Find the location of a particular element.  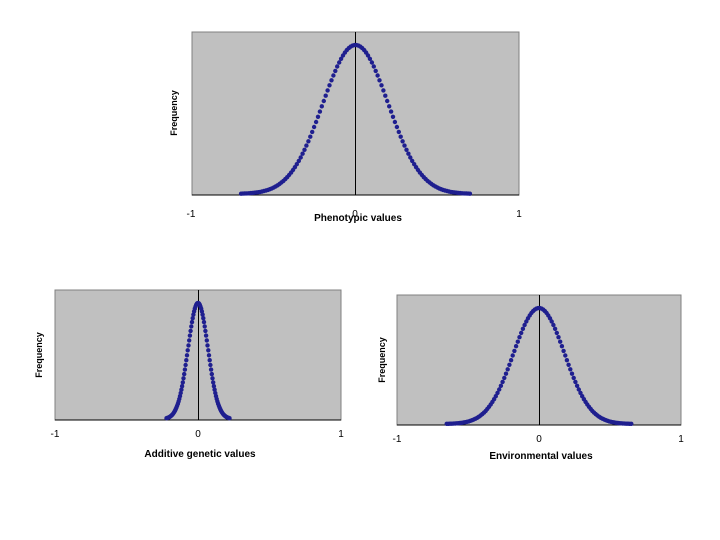

chart-additive-genetic-svg: Frequency -1 0 1 Additive genetic values is located at coordinates (189, 374).